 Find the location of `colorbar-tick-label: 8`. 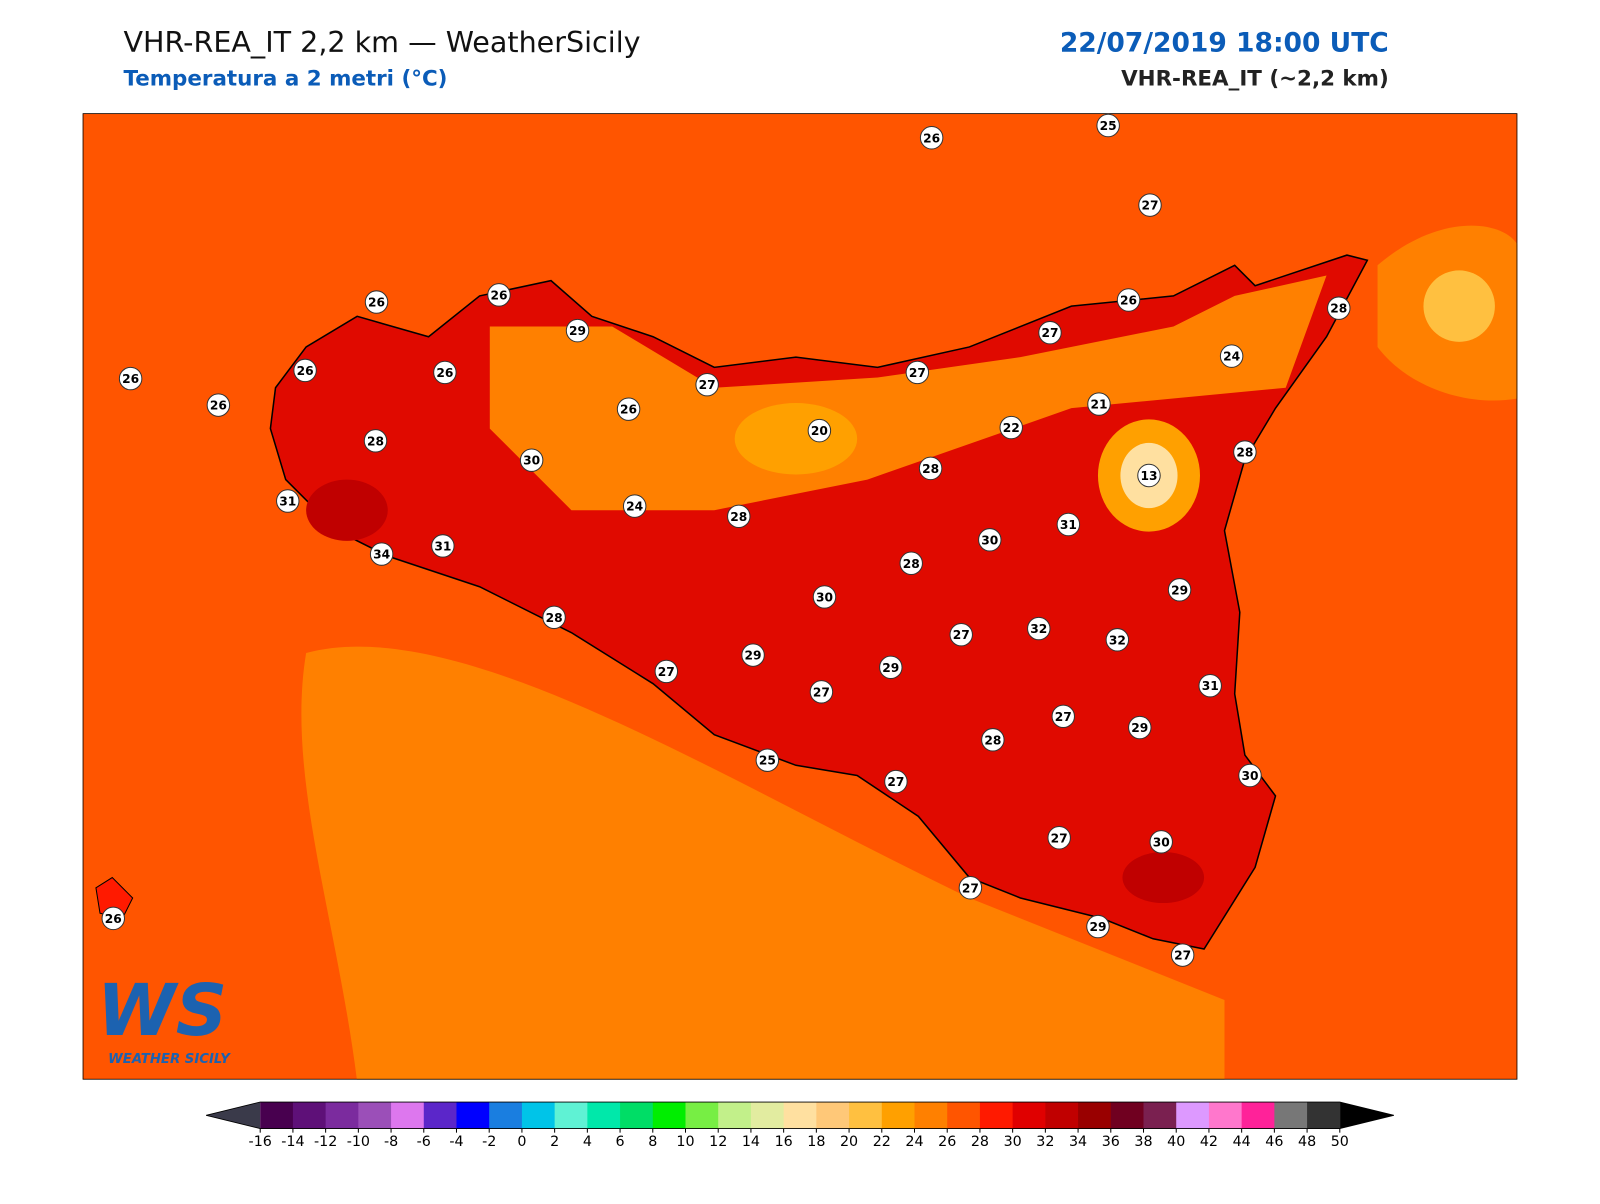

colorbar-tick-label: 8 is located at coordinates (652, 1142).